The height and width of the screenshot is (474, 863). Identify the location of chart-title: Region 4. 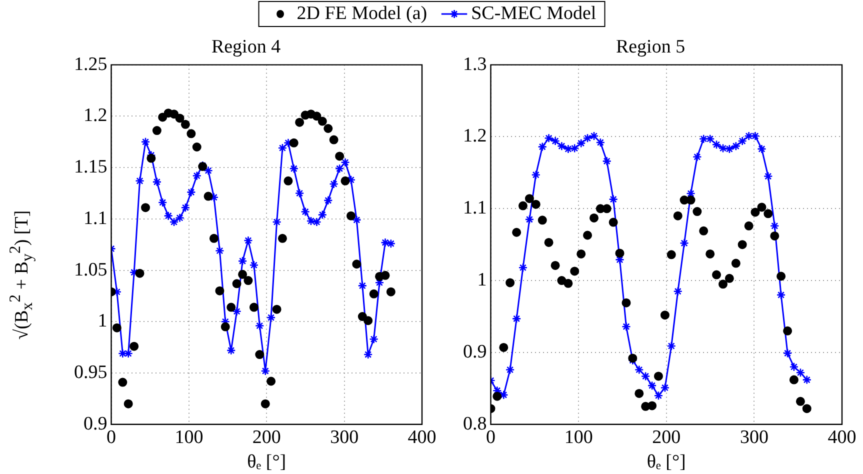
(246, 47).